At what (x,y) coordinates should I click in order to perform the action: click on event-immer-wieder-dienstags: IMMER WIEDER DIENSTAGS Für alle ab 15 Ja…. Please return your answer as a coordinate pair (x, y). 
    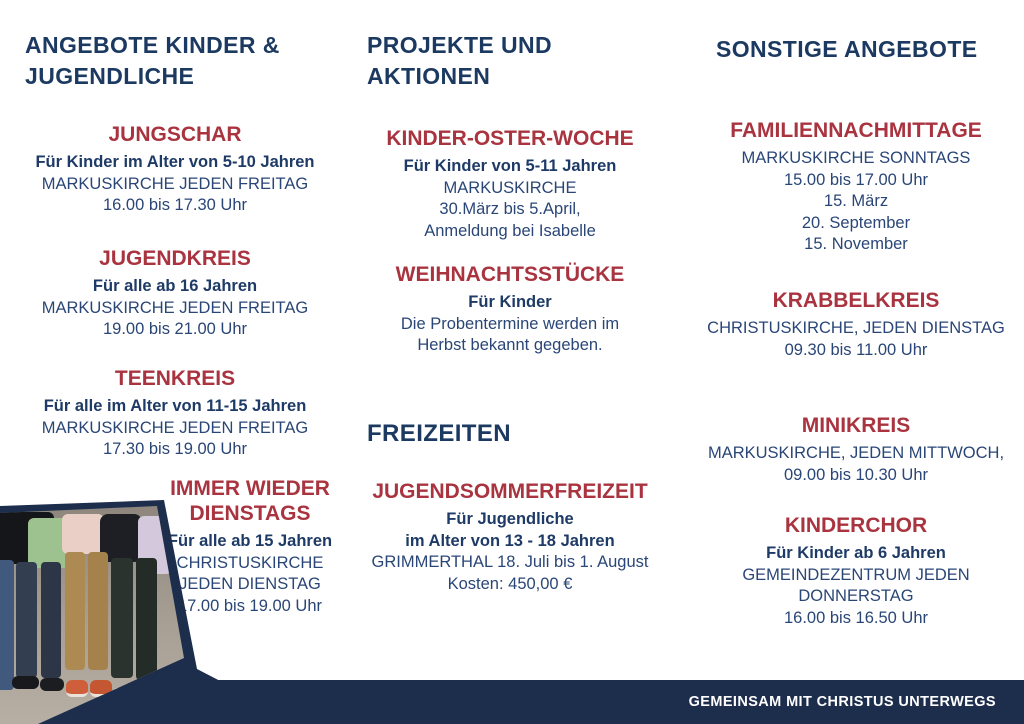
    Looking at the image, I should click on (250, 546).